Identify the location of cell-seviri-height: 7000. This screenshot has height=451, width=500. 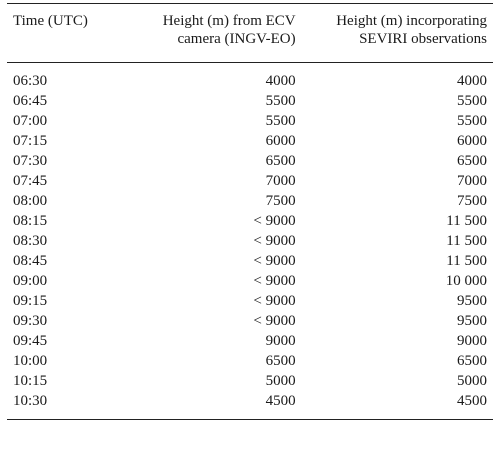
(472, 181).